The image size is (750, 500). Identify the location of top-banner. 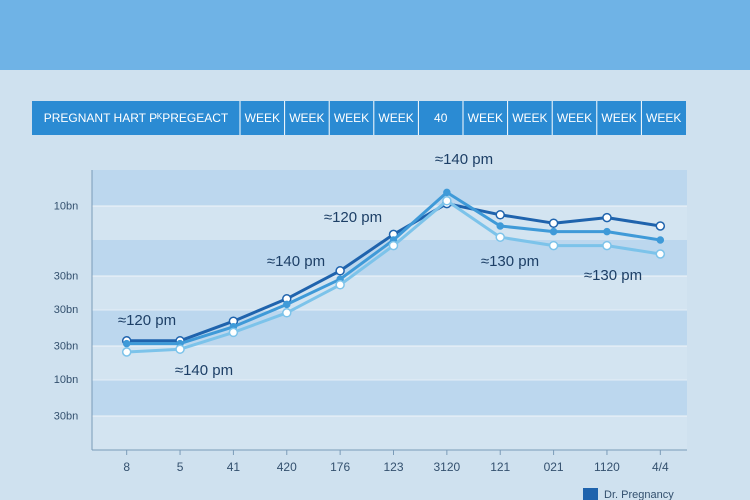
(375, 35).